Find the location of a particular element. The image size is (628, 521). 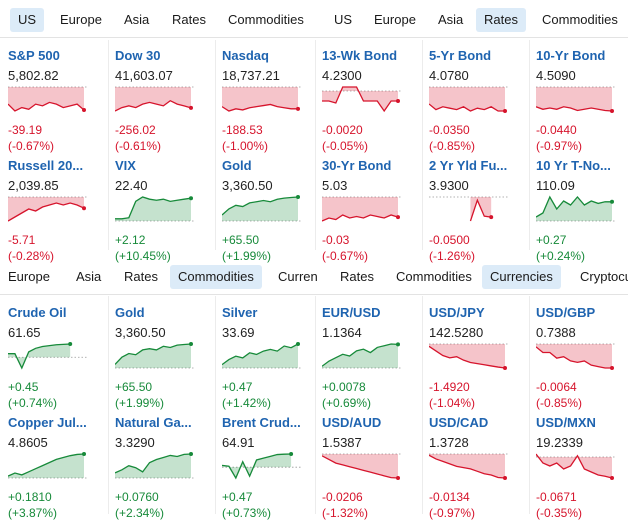

quote-name: USD/CAD is located at coordinates (459, 422).